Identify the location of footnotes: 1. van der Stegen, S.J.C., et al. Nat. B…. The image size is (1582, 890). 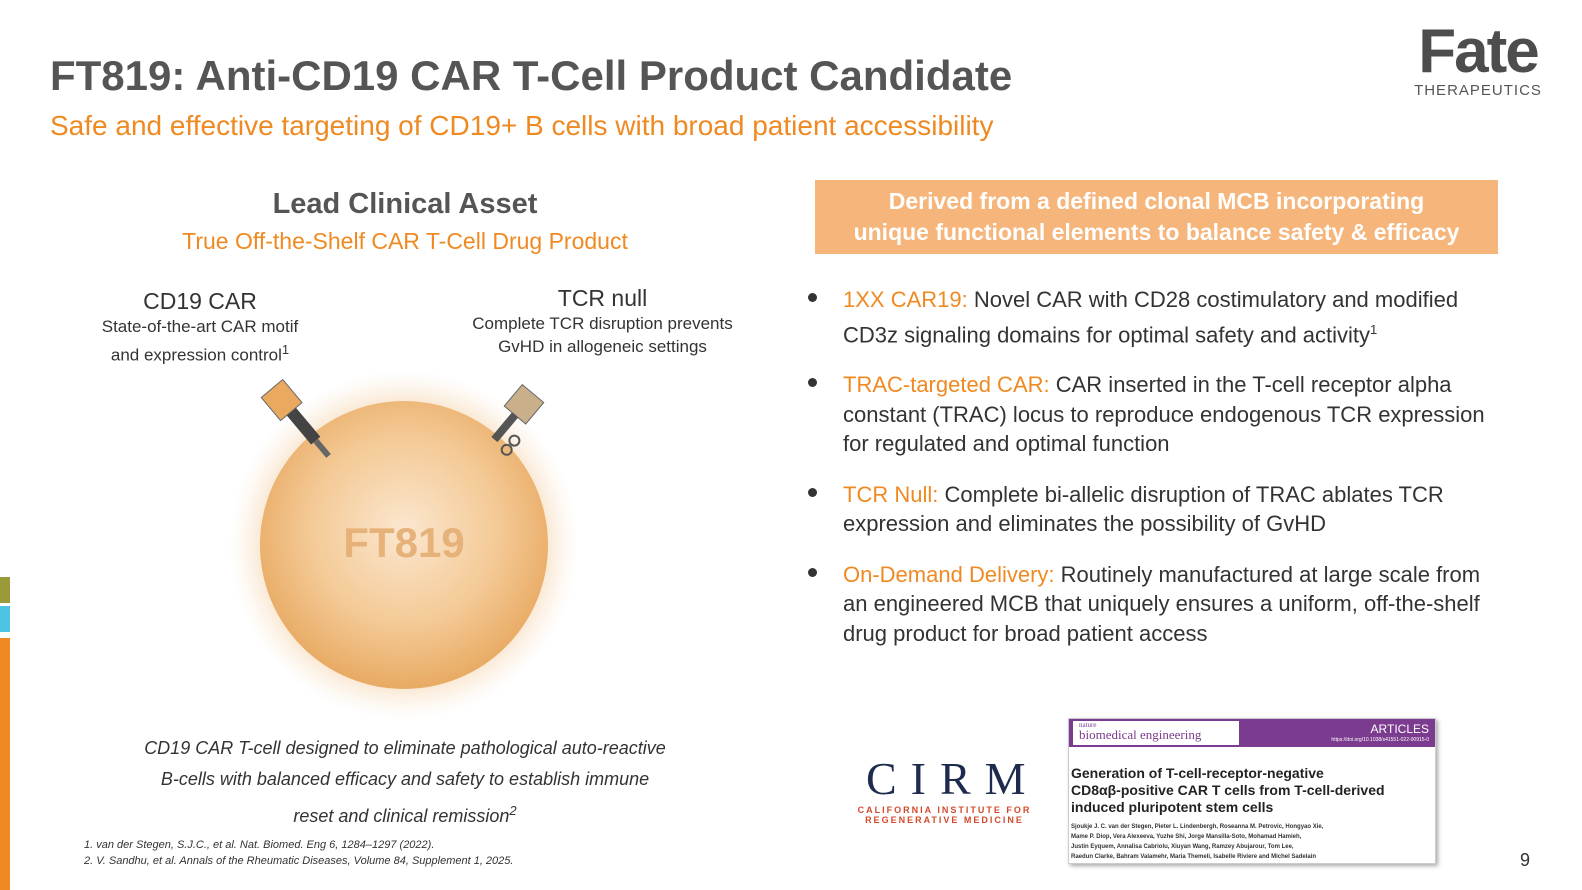
(298, 853).